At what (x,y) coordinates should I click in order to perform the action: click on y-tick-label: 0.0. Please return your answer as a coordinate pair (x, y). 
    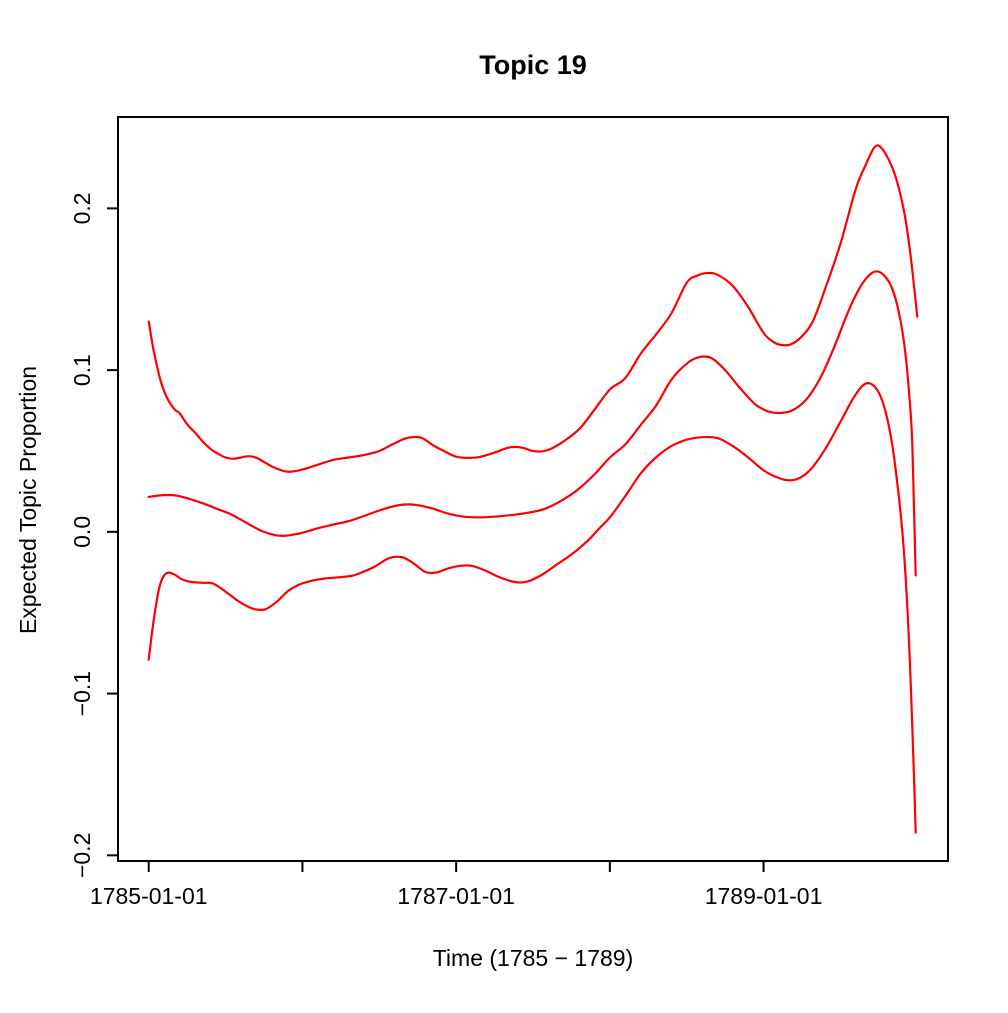
    Looking at the image, I should click on (82, 532).